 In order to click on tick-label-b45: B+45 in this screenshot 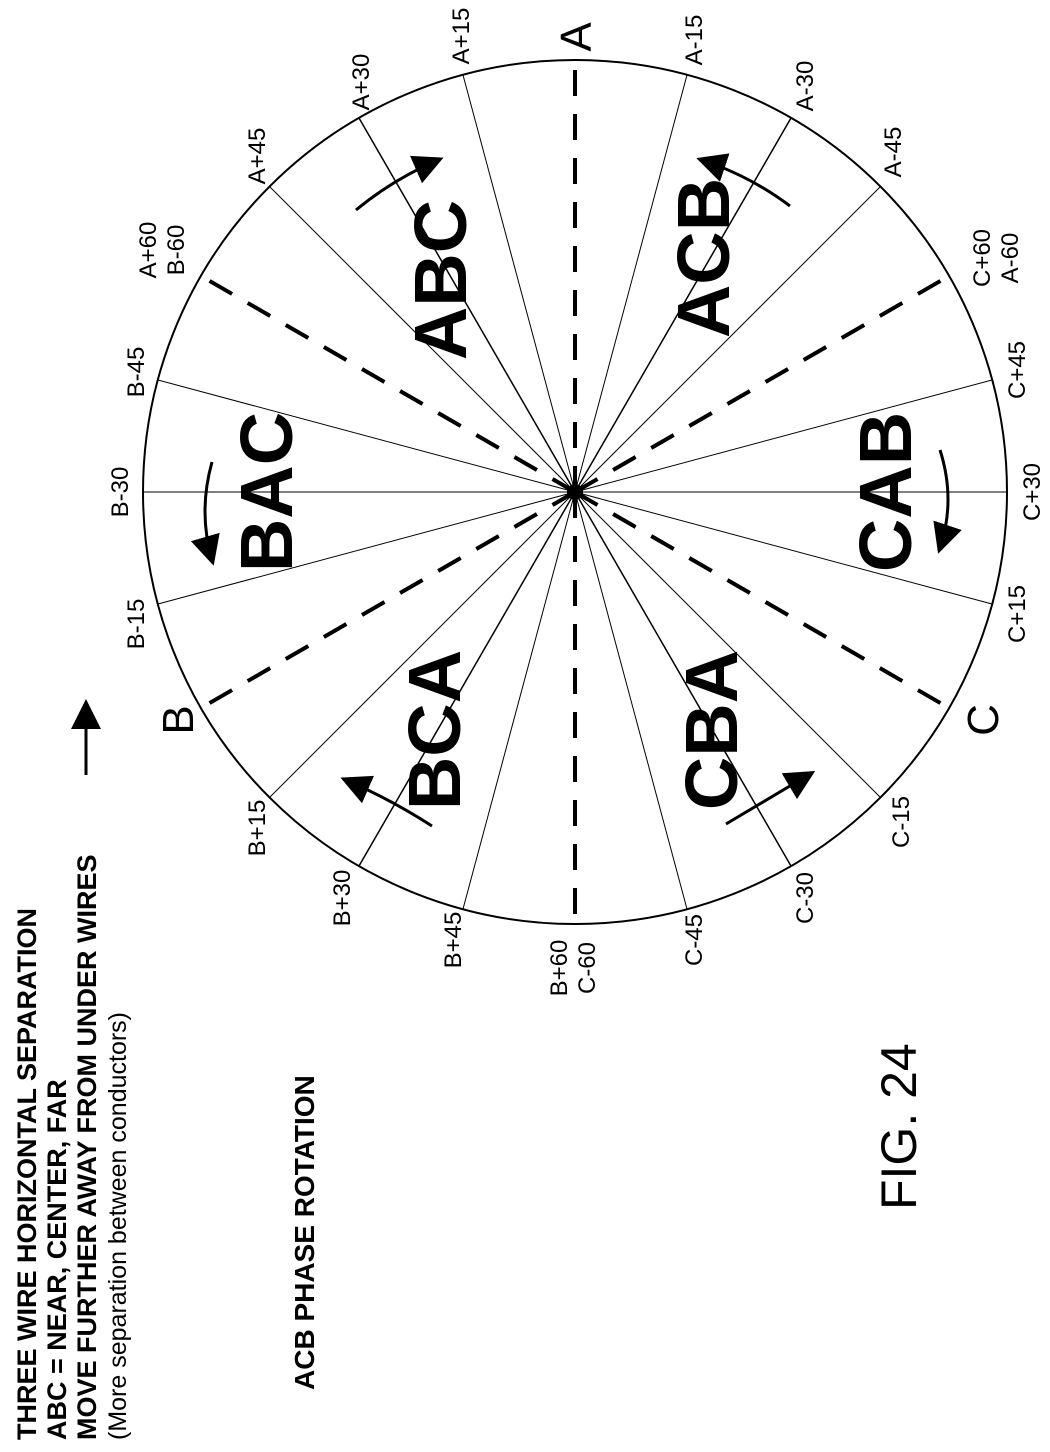, I will do `click(453, 940)`.